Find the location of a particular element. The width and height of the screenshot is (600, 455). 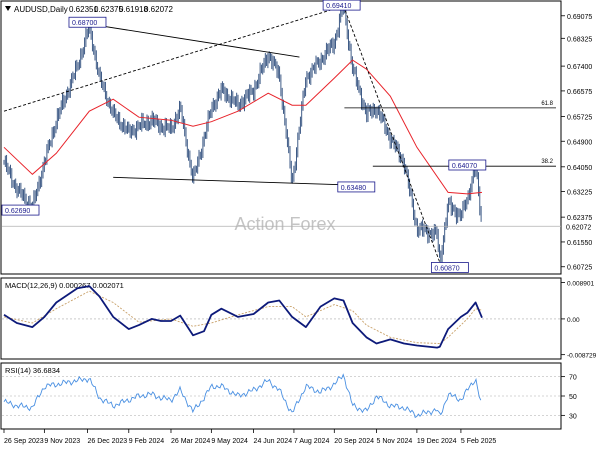

price-axis-label: 0.63225 is located at coordinates (579, 193).